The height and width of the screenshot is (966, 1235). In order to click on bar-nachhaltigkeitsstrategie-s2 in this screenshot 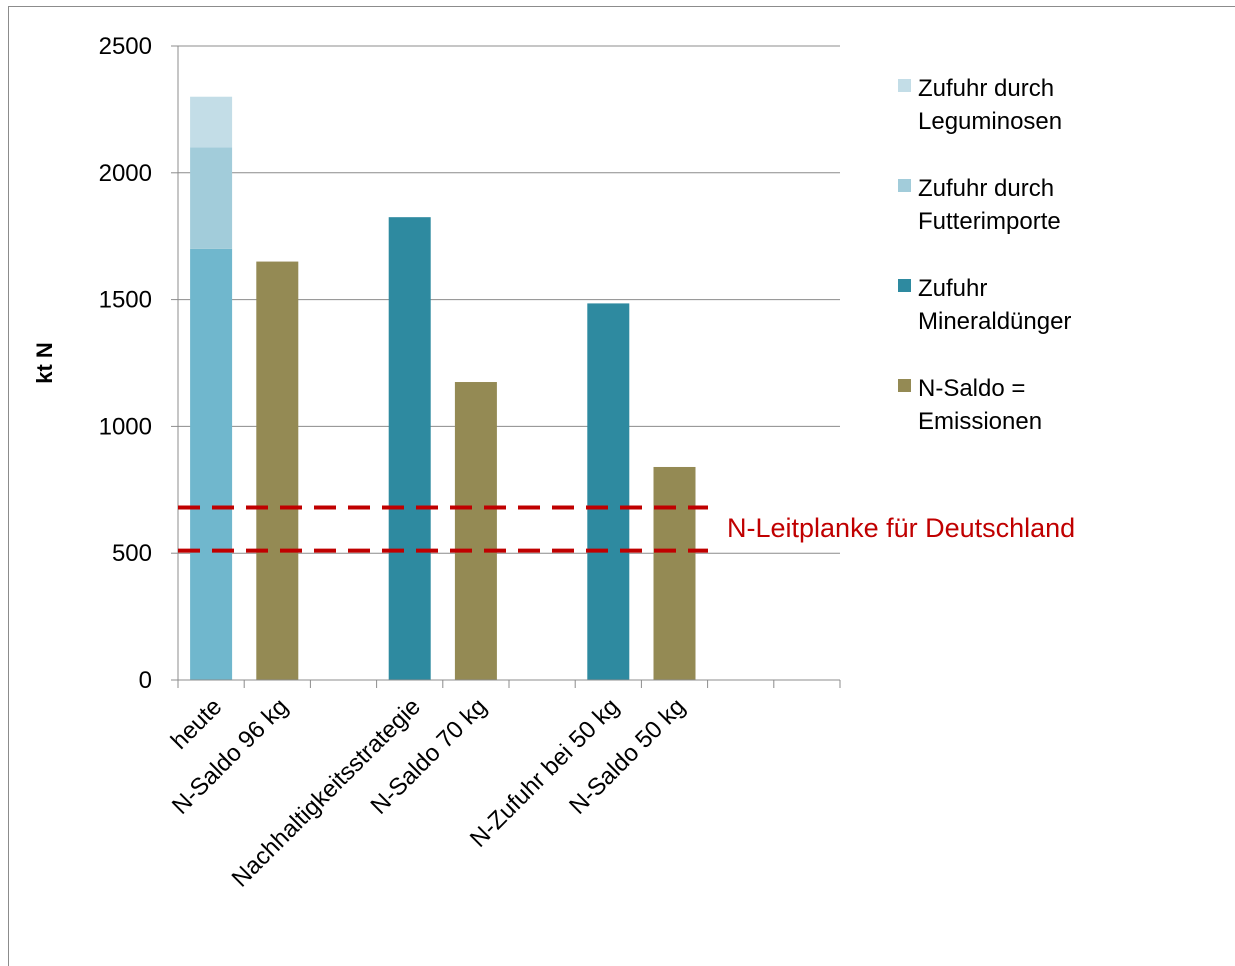, I will do `click(409, 448)`.